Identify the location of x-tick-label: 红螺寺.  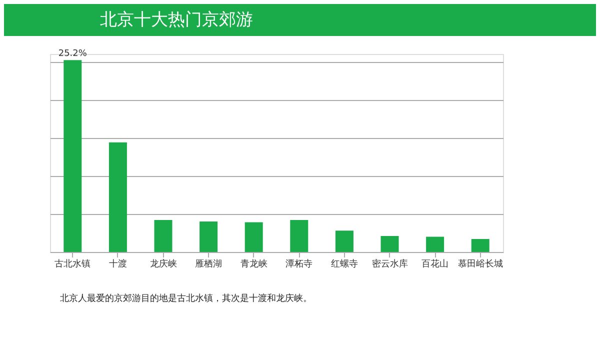
(344, 264).